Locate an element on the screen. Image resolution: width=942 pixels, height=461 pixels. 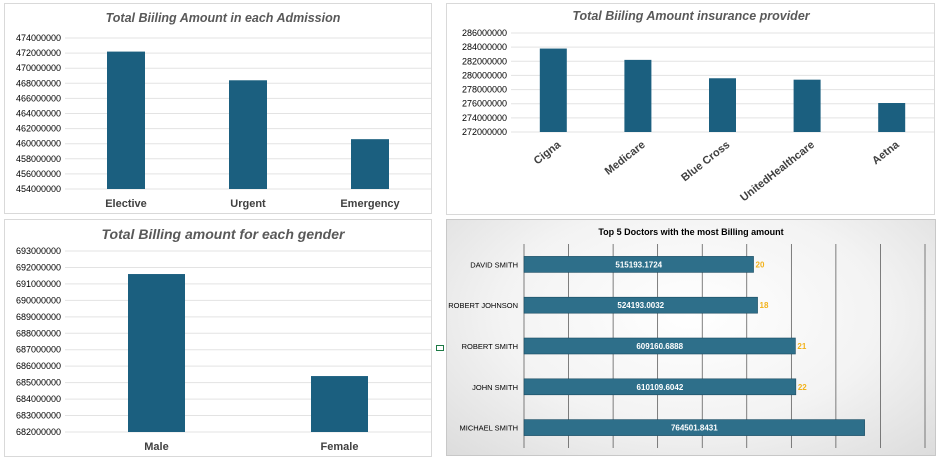
x-category-label: Female is located at coordinates (340, 447).